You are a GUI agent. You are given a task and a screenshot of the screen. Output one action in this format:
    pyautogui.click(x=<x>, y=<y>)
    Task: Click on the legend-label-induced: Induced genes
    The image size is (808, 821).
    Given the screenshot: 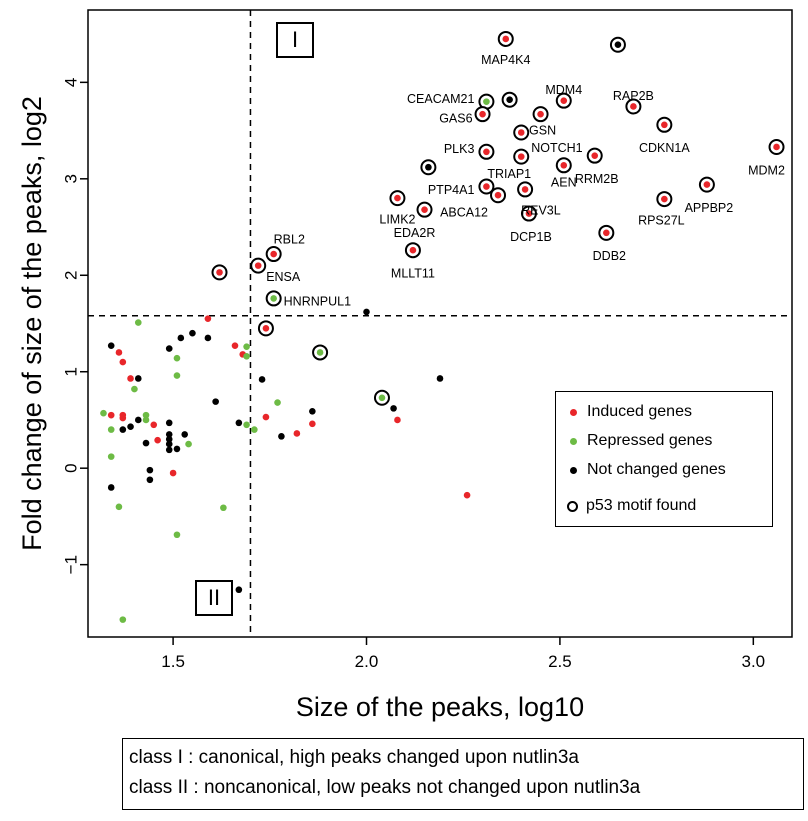 What is the action you would take?
    pyautogui.click(x=639, y=411)
    